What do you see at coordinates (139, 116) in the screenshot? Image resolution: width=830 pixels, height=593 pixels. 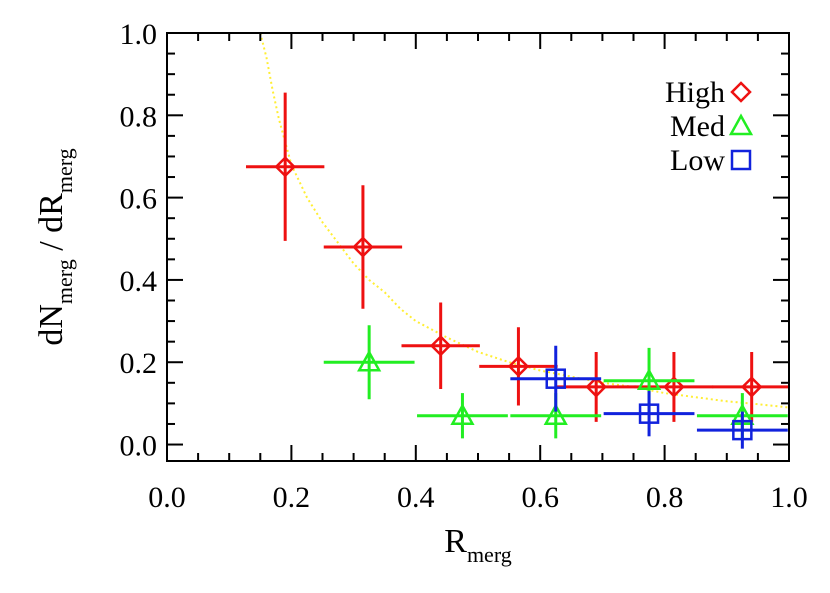 I see `y-tick-label: 0.8` at bounding box center [139, 116].